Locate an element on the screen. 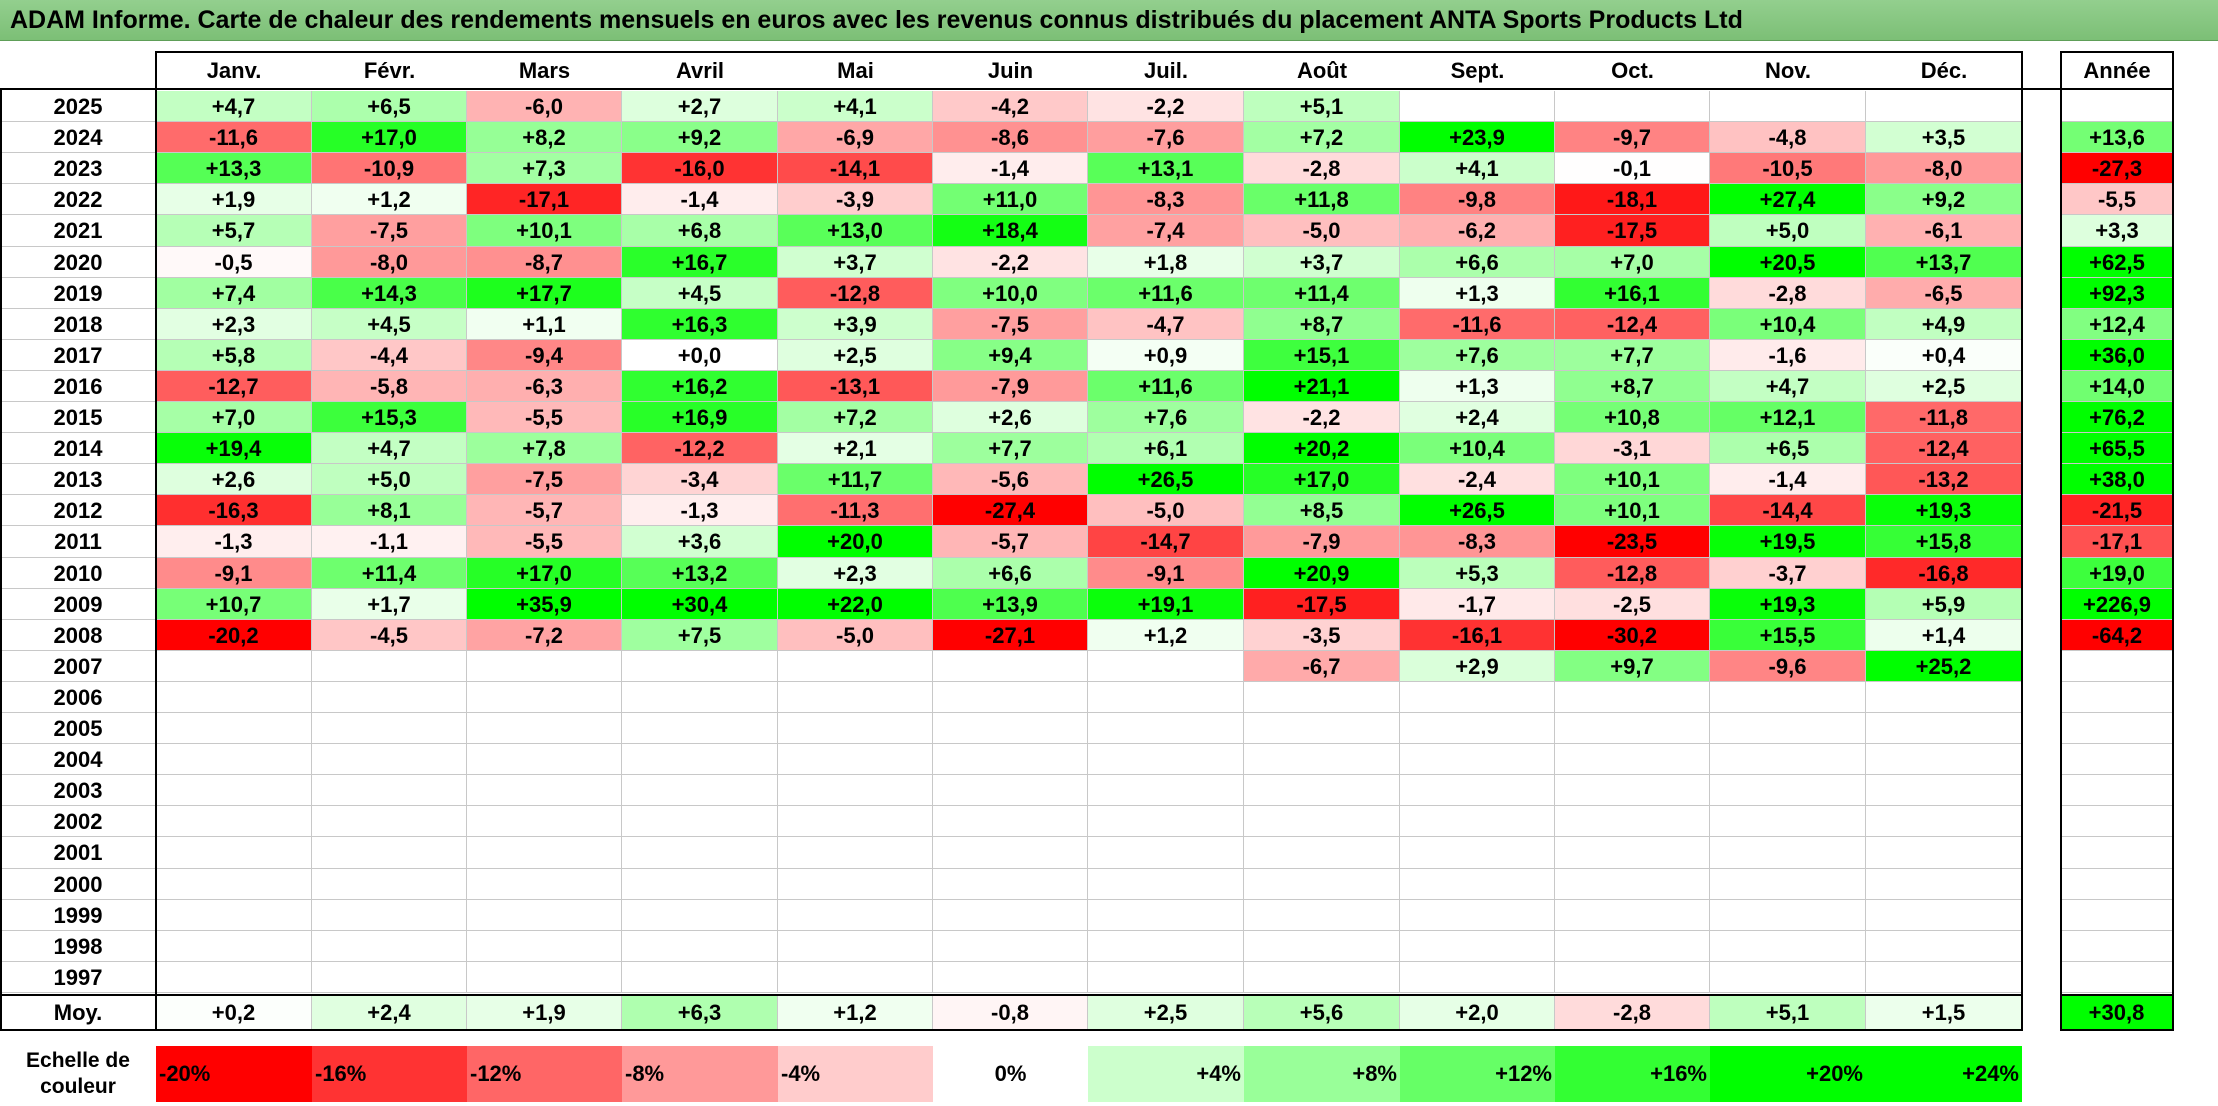  heatmap-cell: -7,5 is located at coordinates (389, 231).